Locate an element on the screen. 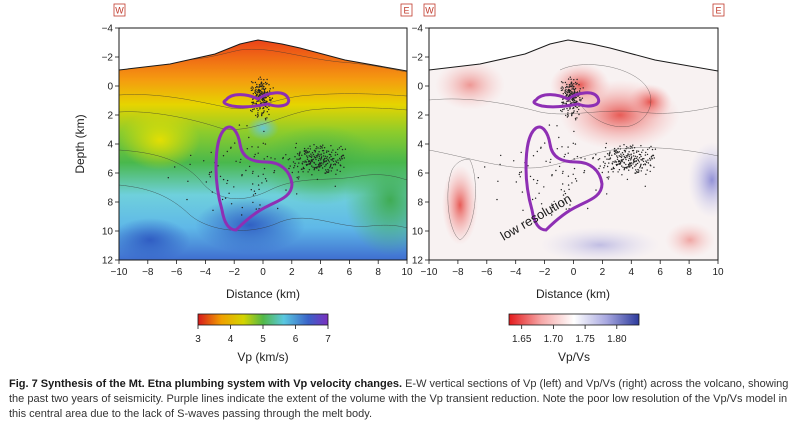  vp-west-label-text: W is located at coordinates (119, 11).